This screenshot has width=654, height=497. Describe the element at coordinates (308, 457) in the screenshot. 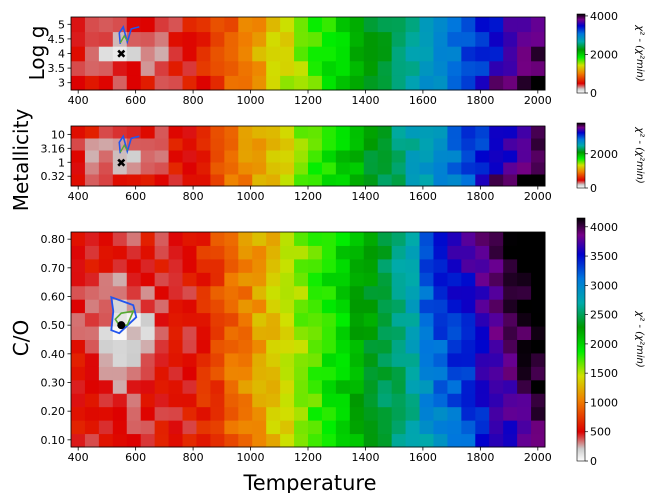

I see `x-tick-label: 1200` at that location.